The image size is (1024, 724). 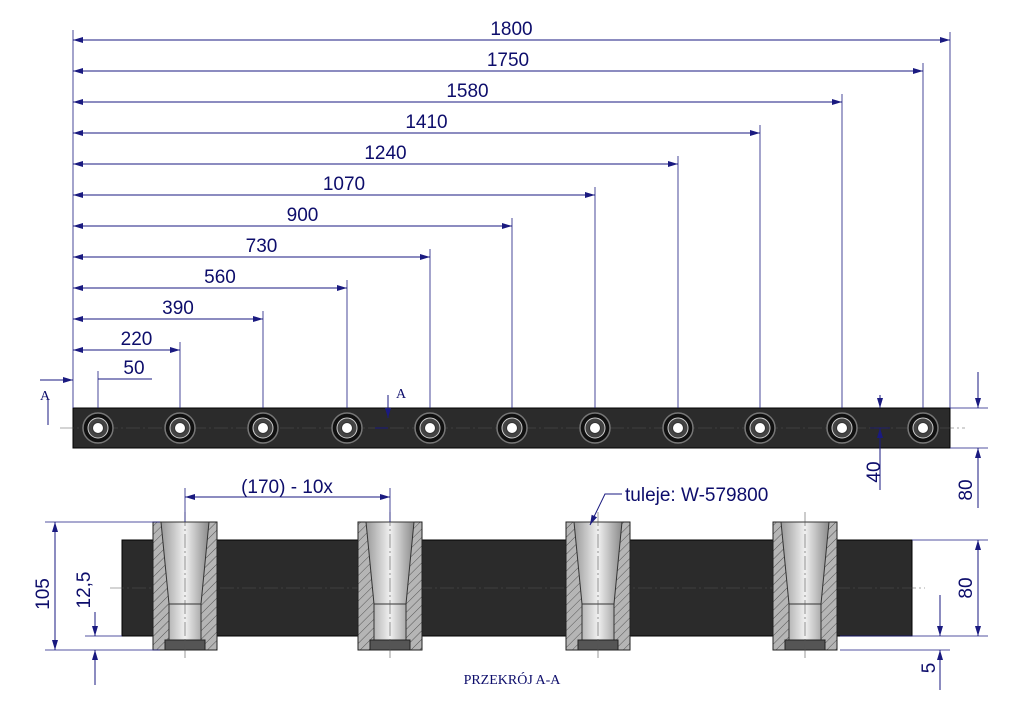 I want to click on dimension-text: (170) - 10x, so click(x=287, y=487).